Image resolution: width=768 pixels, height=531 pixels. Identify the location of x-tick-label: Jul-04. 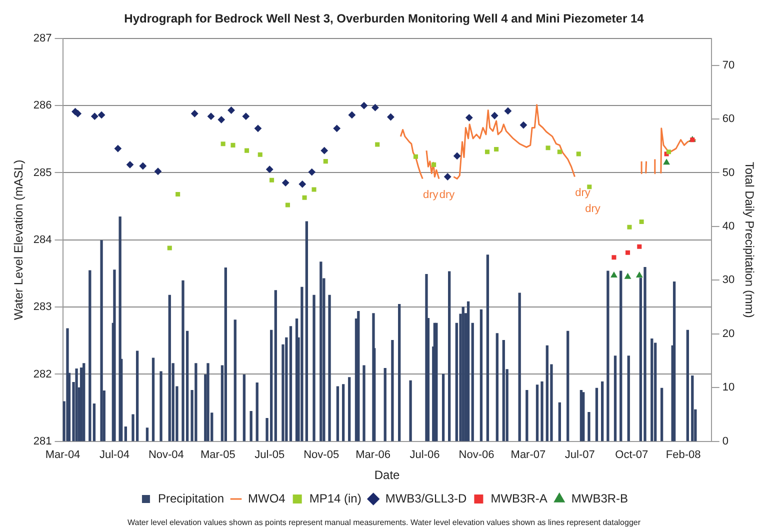
(114, 455).